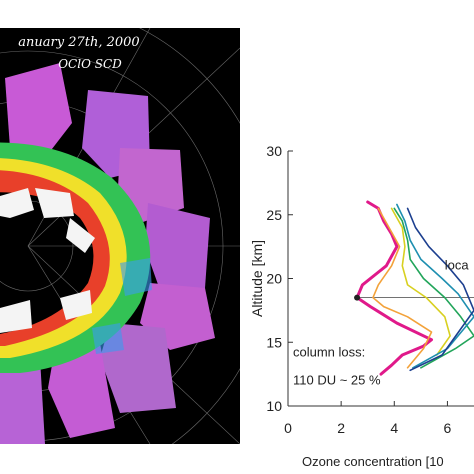 The image size is (474, 474). What do you see at coordinates (274, 215) in the screenshot?
I see `y-tick-label: 25` at bounding box center [274, 215].